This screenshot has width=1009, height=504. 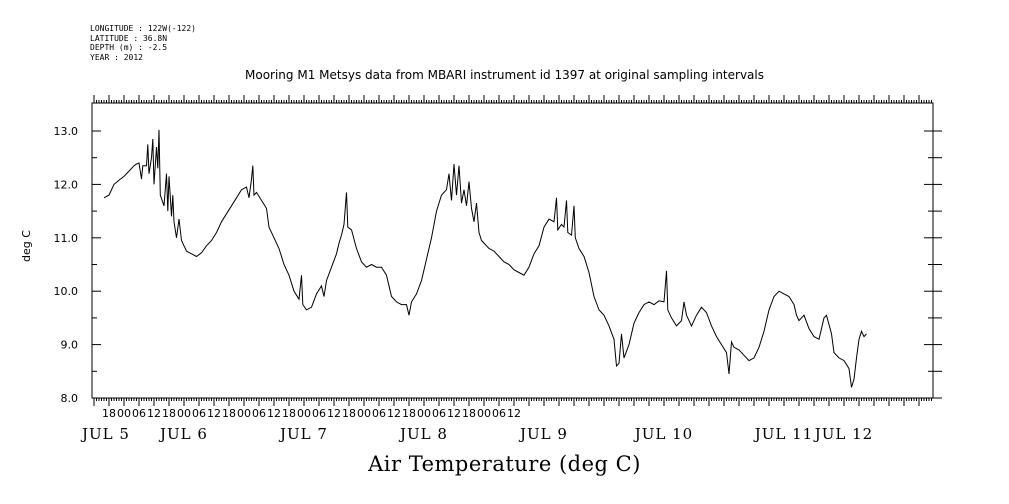 What do you see at coordinates (663, 434) in the screenshot?
I see `x-day-label: JUL 10` at bounding box center [663, 434].